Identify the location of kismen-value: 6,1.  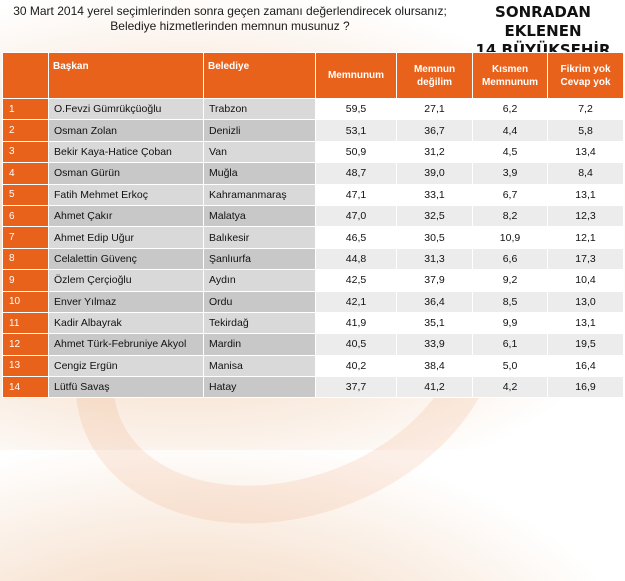
(510, 344).